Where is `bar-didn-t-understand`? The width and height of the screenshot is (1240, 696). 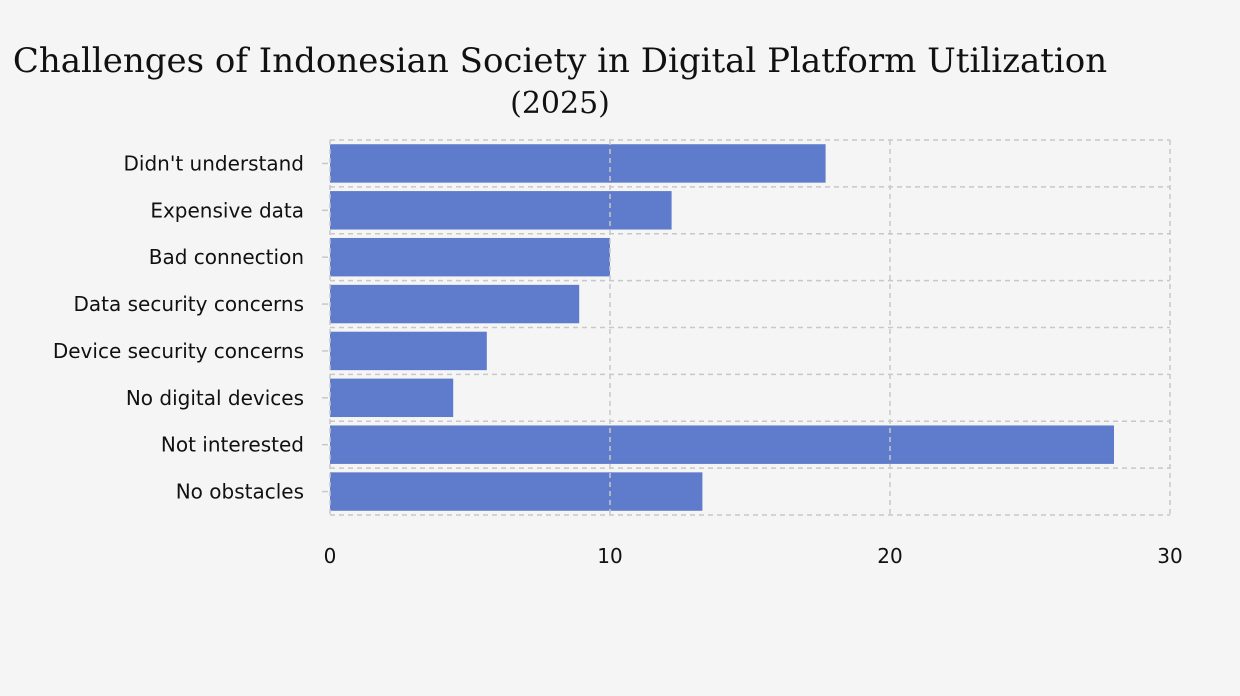
bar-didn-t-understand is located at coordinates (578, 163).